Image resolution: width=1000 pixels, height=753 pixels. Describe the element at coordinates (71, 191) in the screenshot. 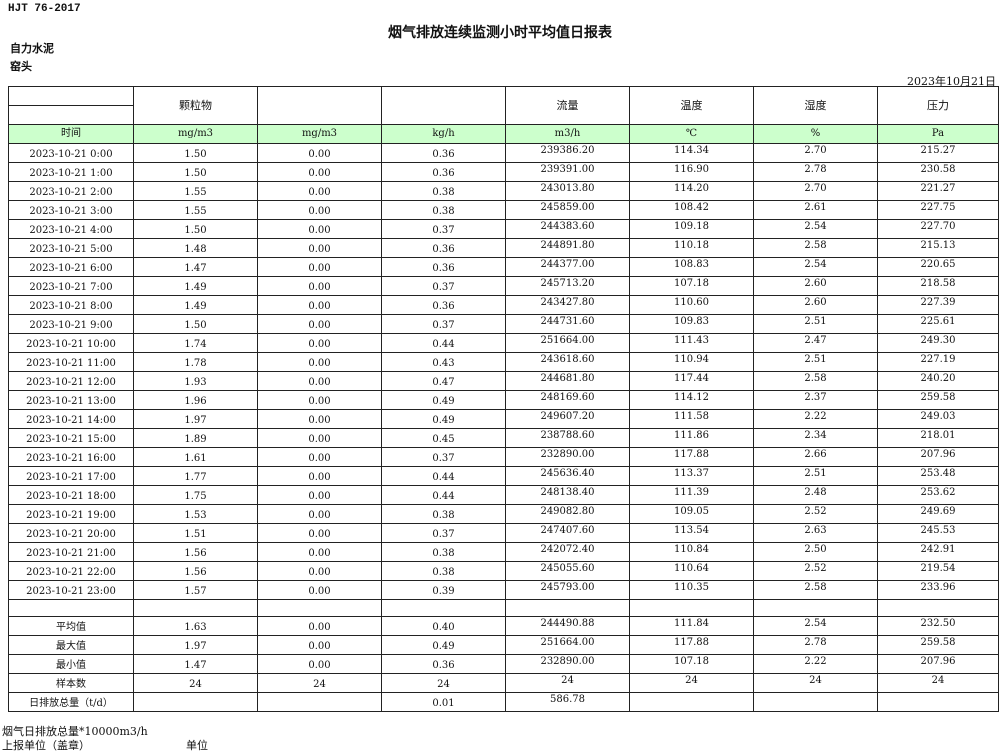

I see `time-cell: 2023-10-21 2:00` at that location.